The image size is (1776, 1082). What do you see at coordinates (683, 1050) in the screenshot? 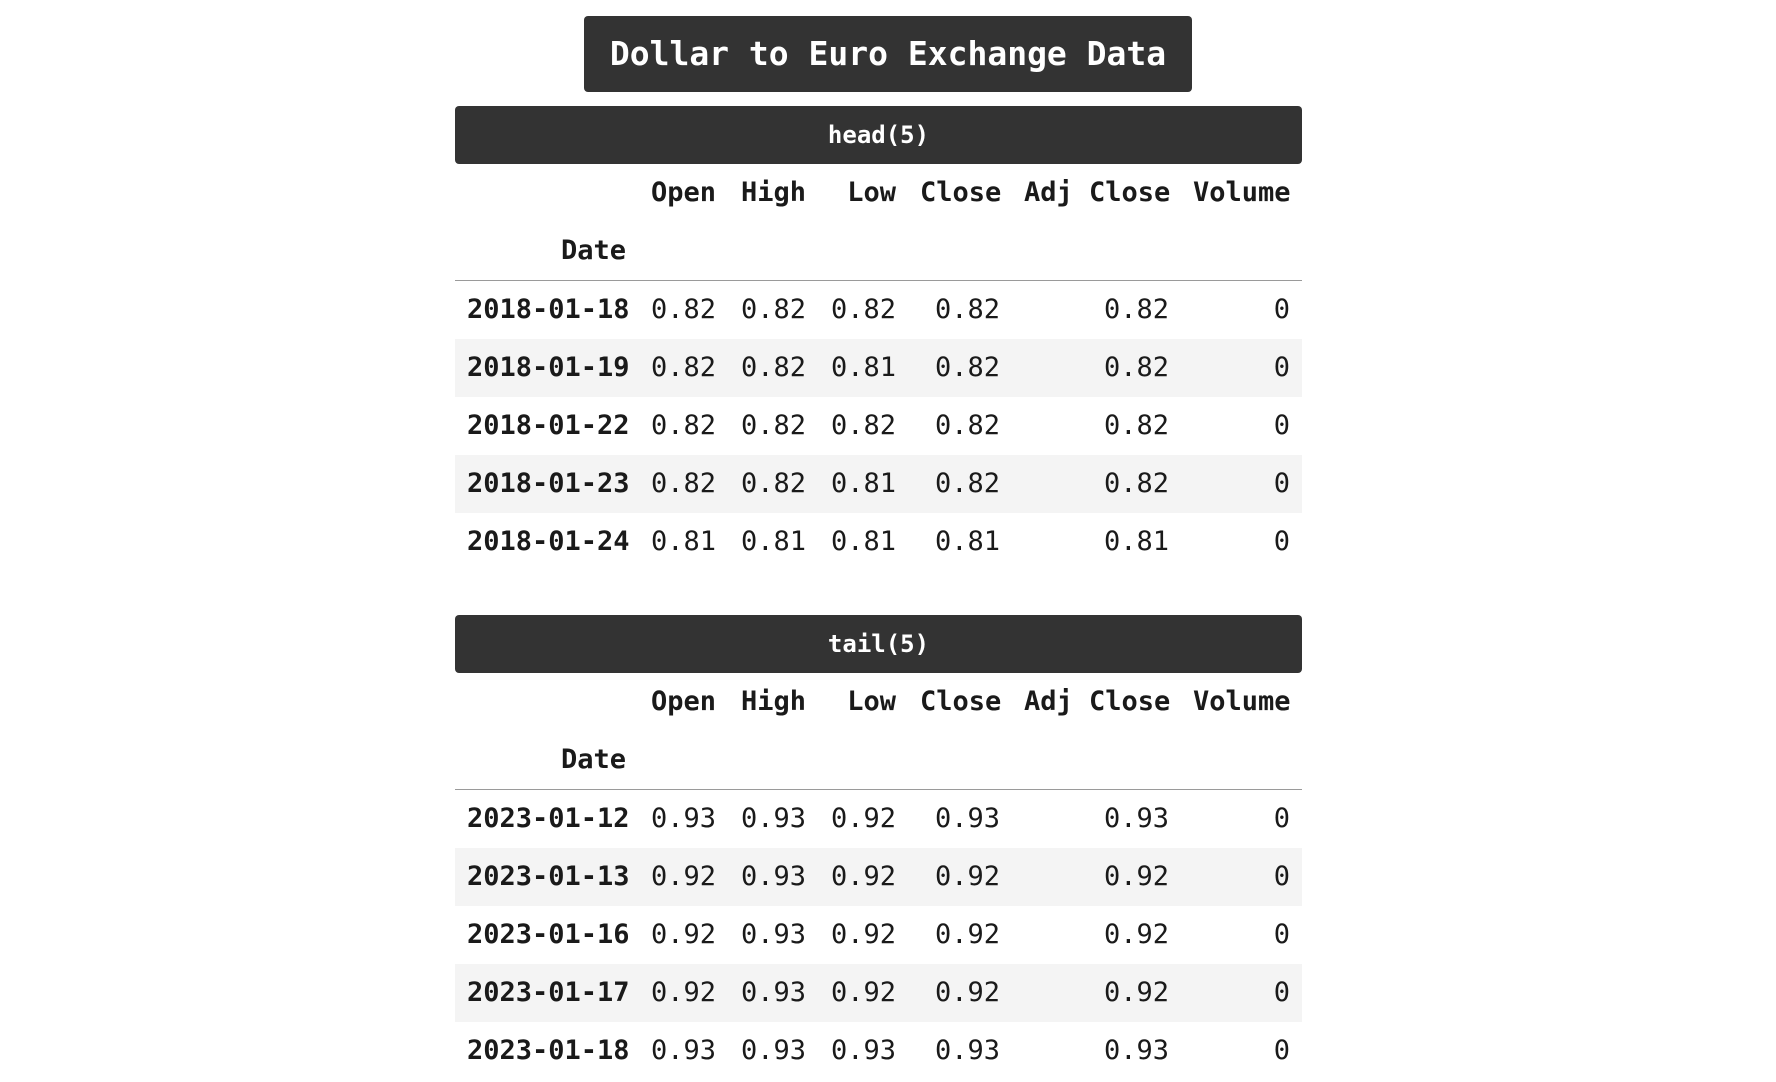
I see `cell-open: 0.93` at bounding box center [683, 1050].